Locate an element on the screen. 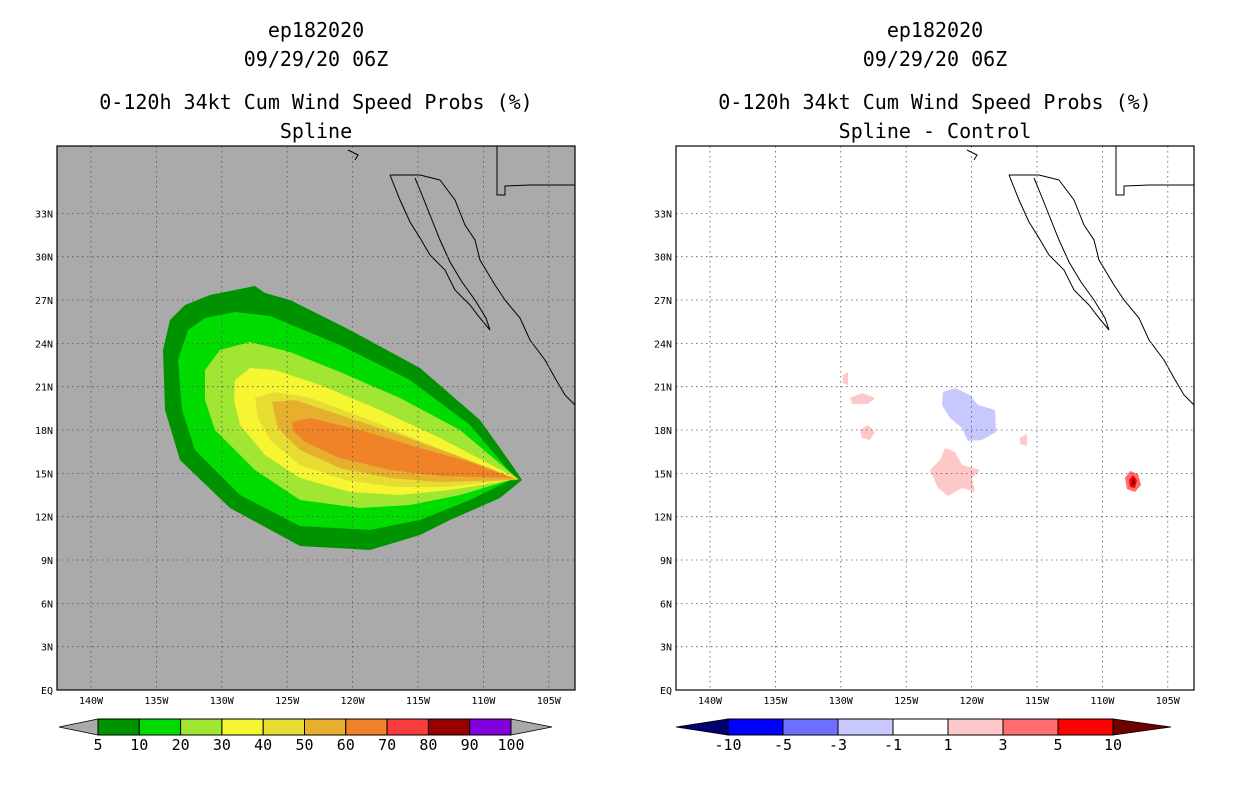 The height and width of the screenshot is (800, 1236). colorbar-label: 20 is located at coordinates (181, 745).